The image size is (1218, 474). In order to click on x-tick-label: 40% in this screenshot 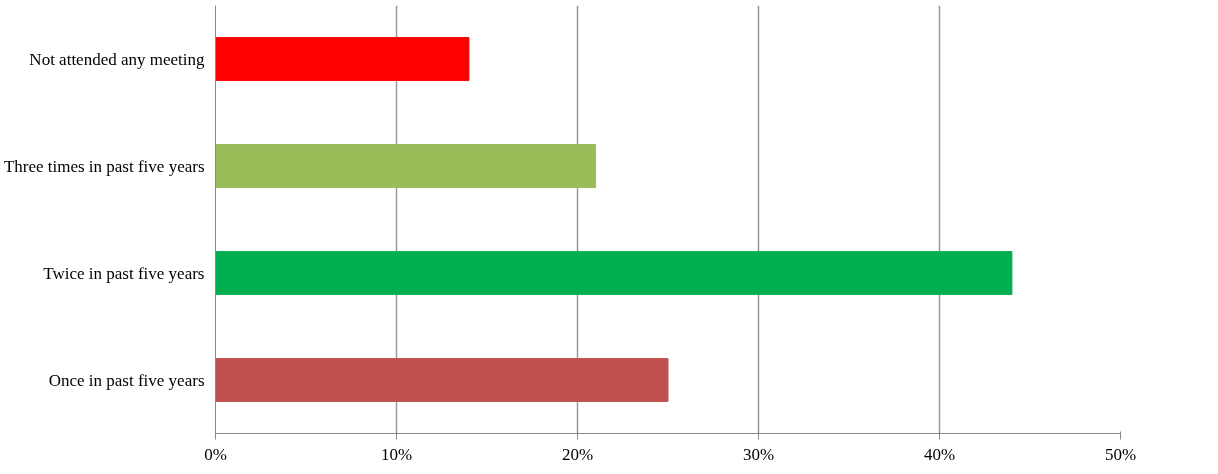, I will do `click(939, 454)`.